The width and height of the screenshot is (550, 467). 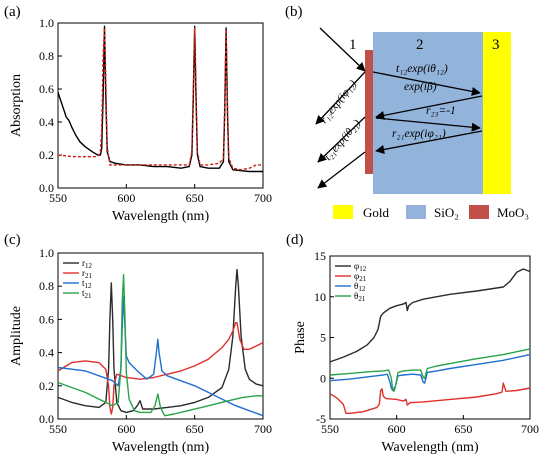 What do you see at coordinates (513, 212) in the screenshot?
I see `legend-label-moo3: MoO₃` at bounding box center [513, 212].